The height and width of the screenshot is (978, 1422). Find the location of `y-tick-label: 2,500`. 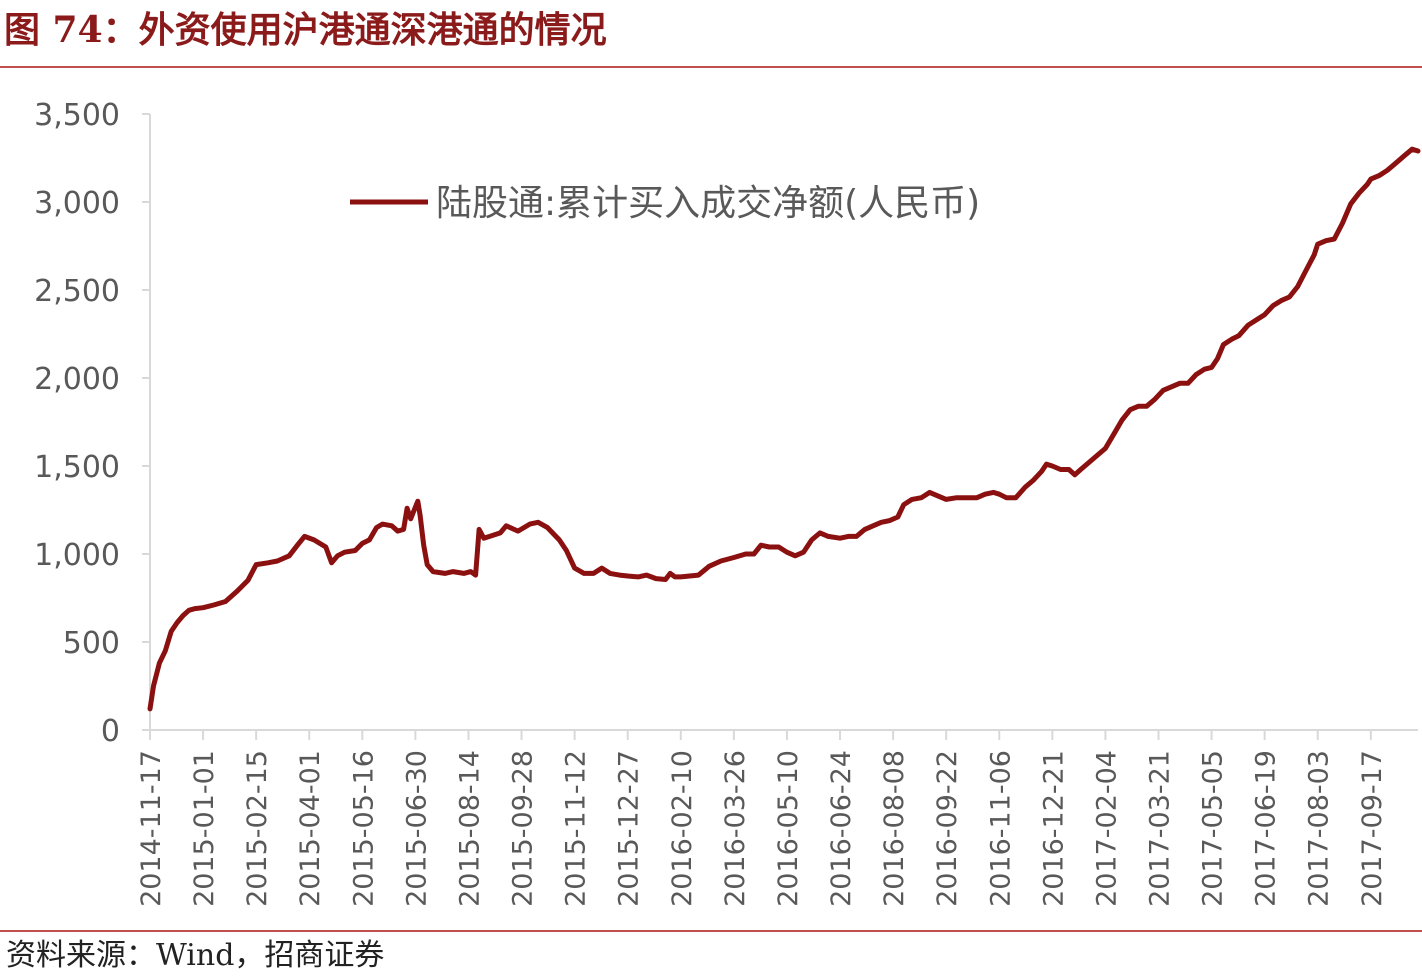

y-tick-label: 2,500 is located at coordinates (77, 291).